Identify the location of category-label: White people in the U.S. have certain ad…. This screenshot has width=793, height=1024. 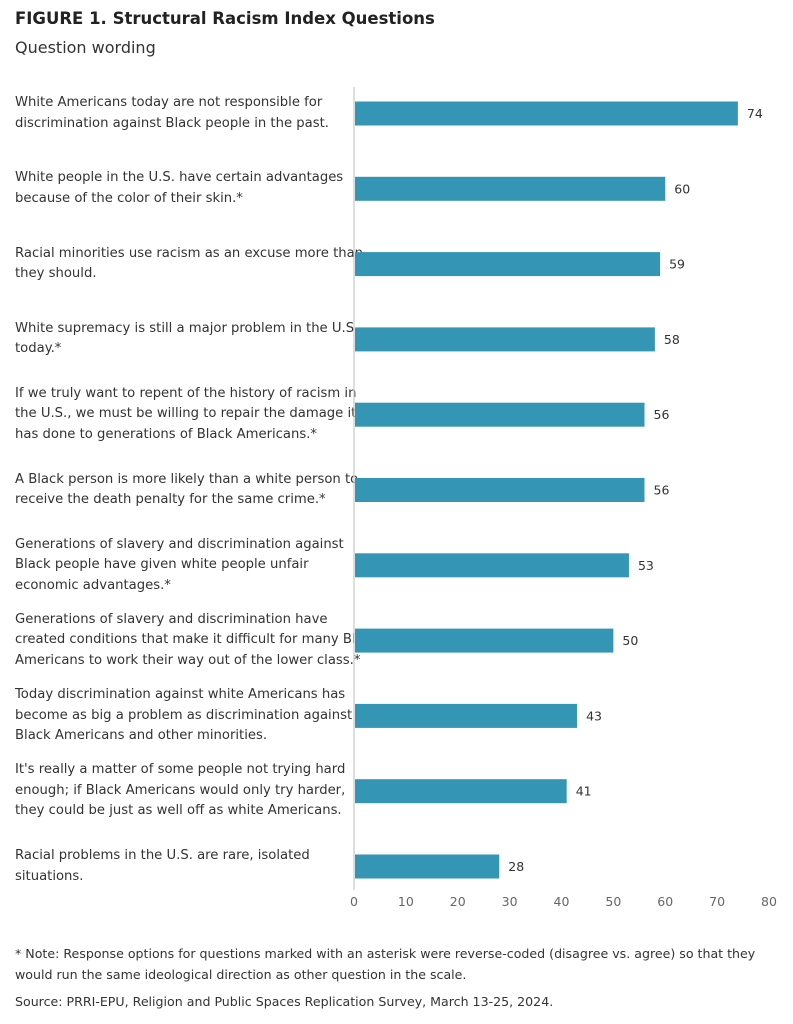
(184, 188).